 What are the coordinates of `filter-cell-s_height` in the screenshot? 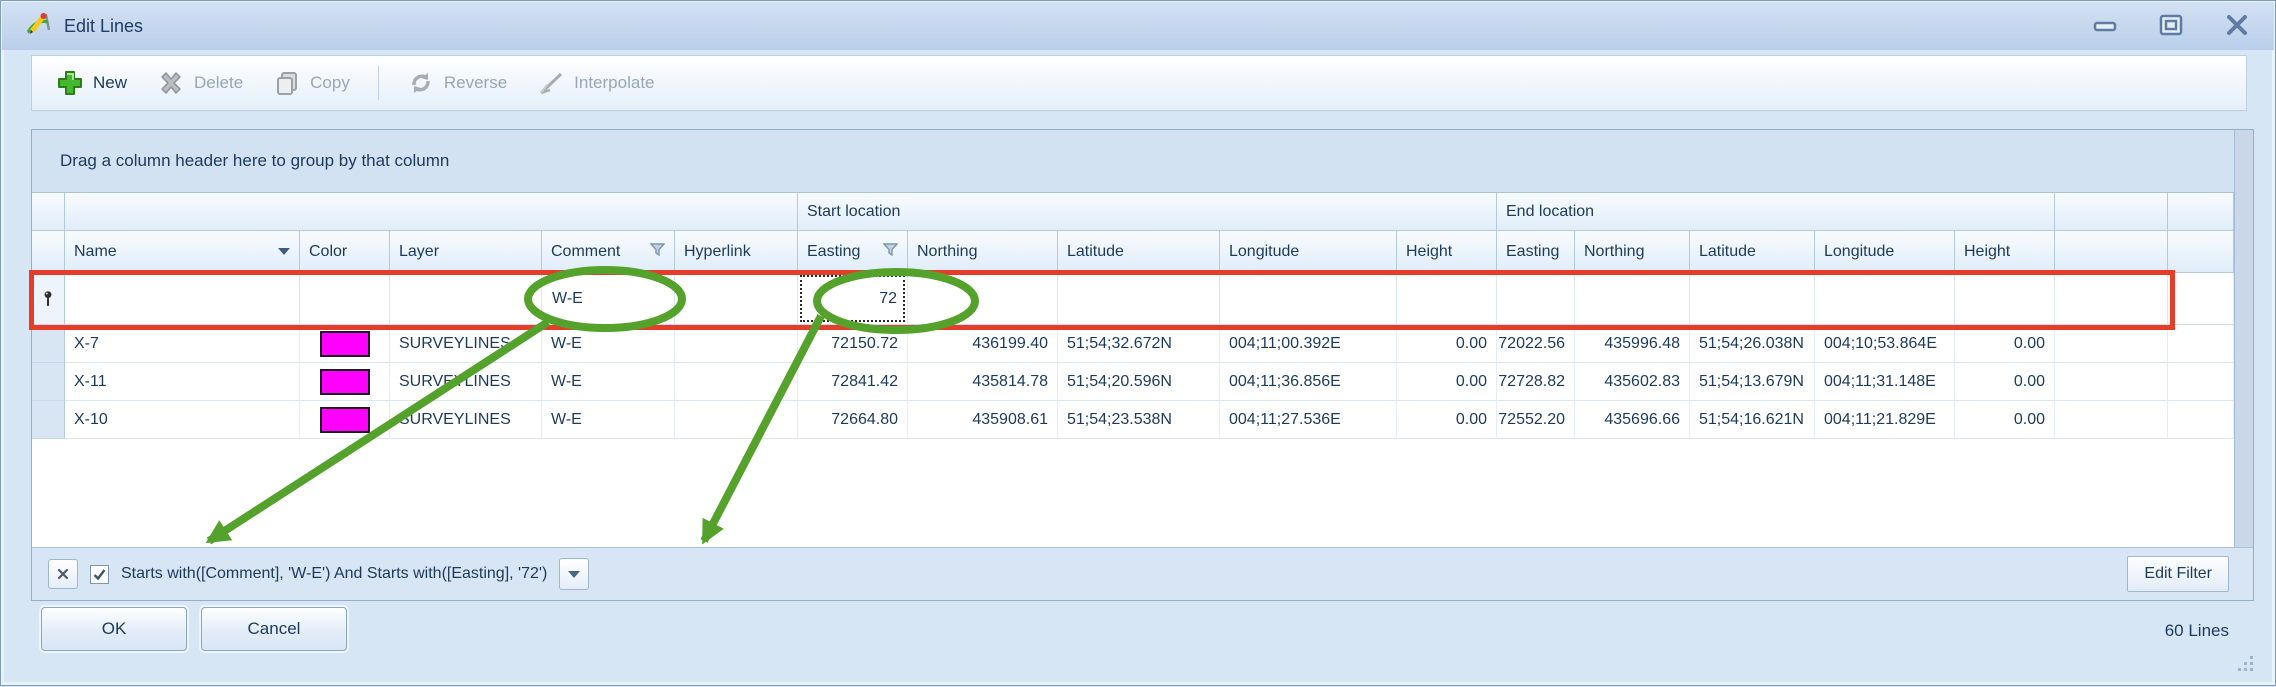 It's located at (1447, 299).